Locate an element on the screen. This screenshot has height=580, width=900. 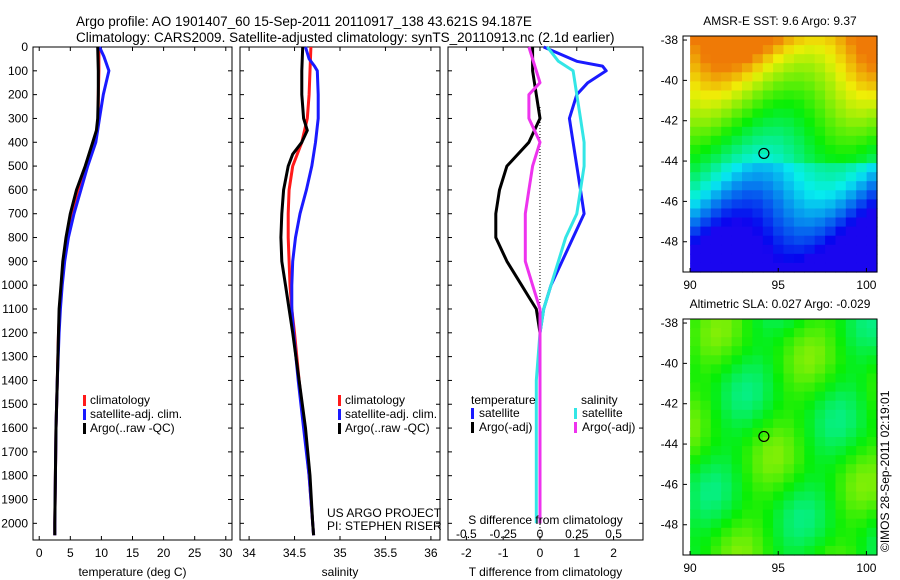
sla-map-x-tick-label: 100 is located at coordinates (866, 568).